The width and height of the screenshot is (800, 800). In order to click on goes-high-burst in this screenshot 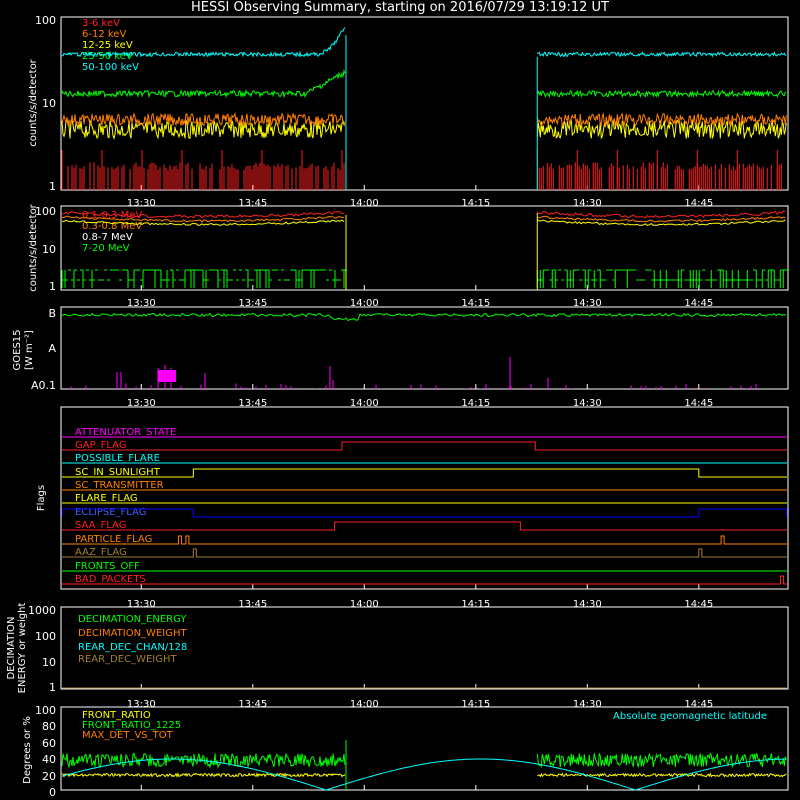, I will do `click(167, 376)`.